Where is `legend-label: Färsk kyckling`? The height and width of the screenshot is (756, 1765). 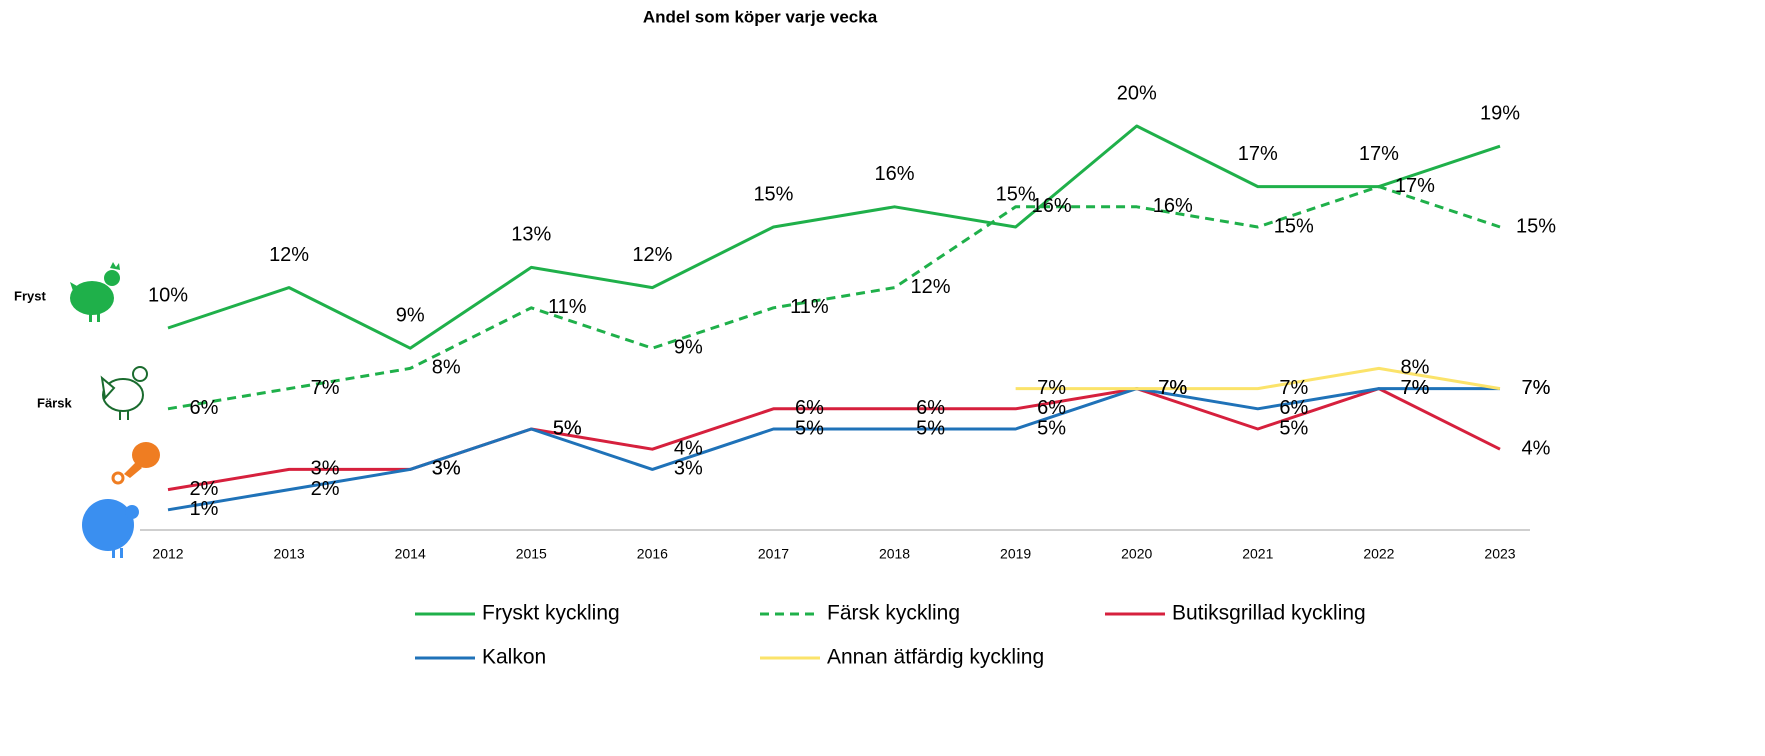 legend-label: Färsk kyckling is located at coordinates (893, 613).